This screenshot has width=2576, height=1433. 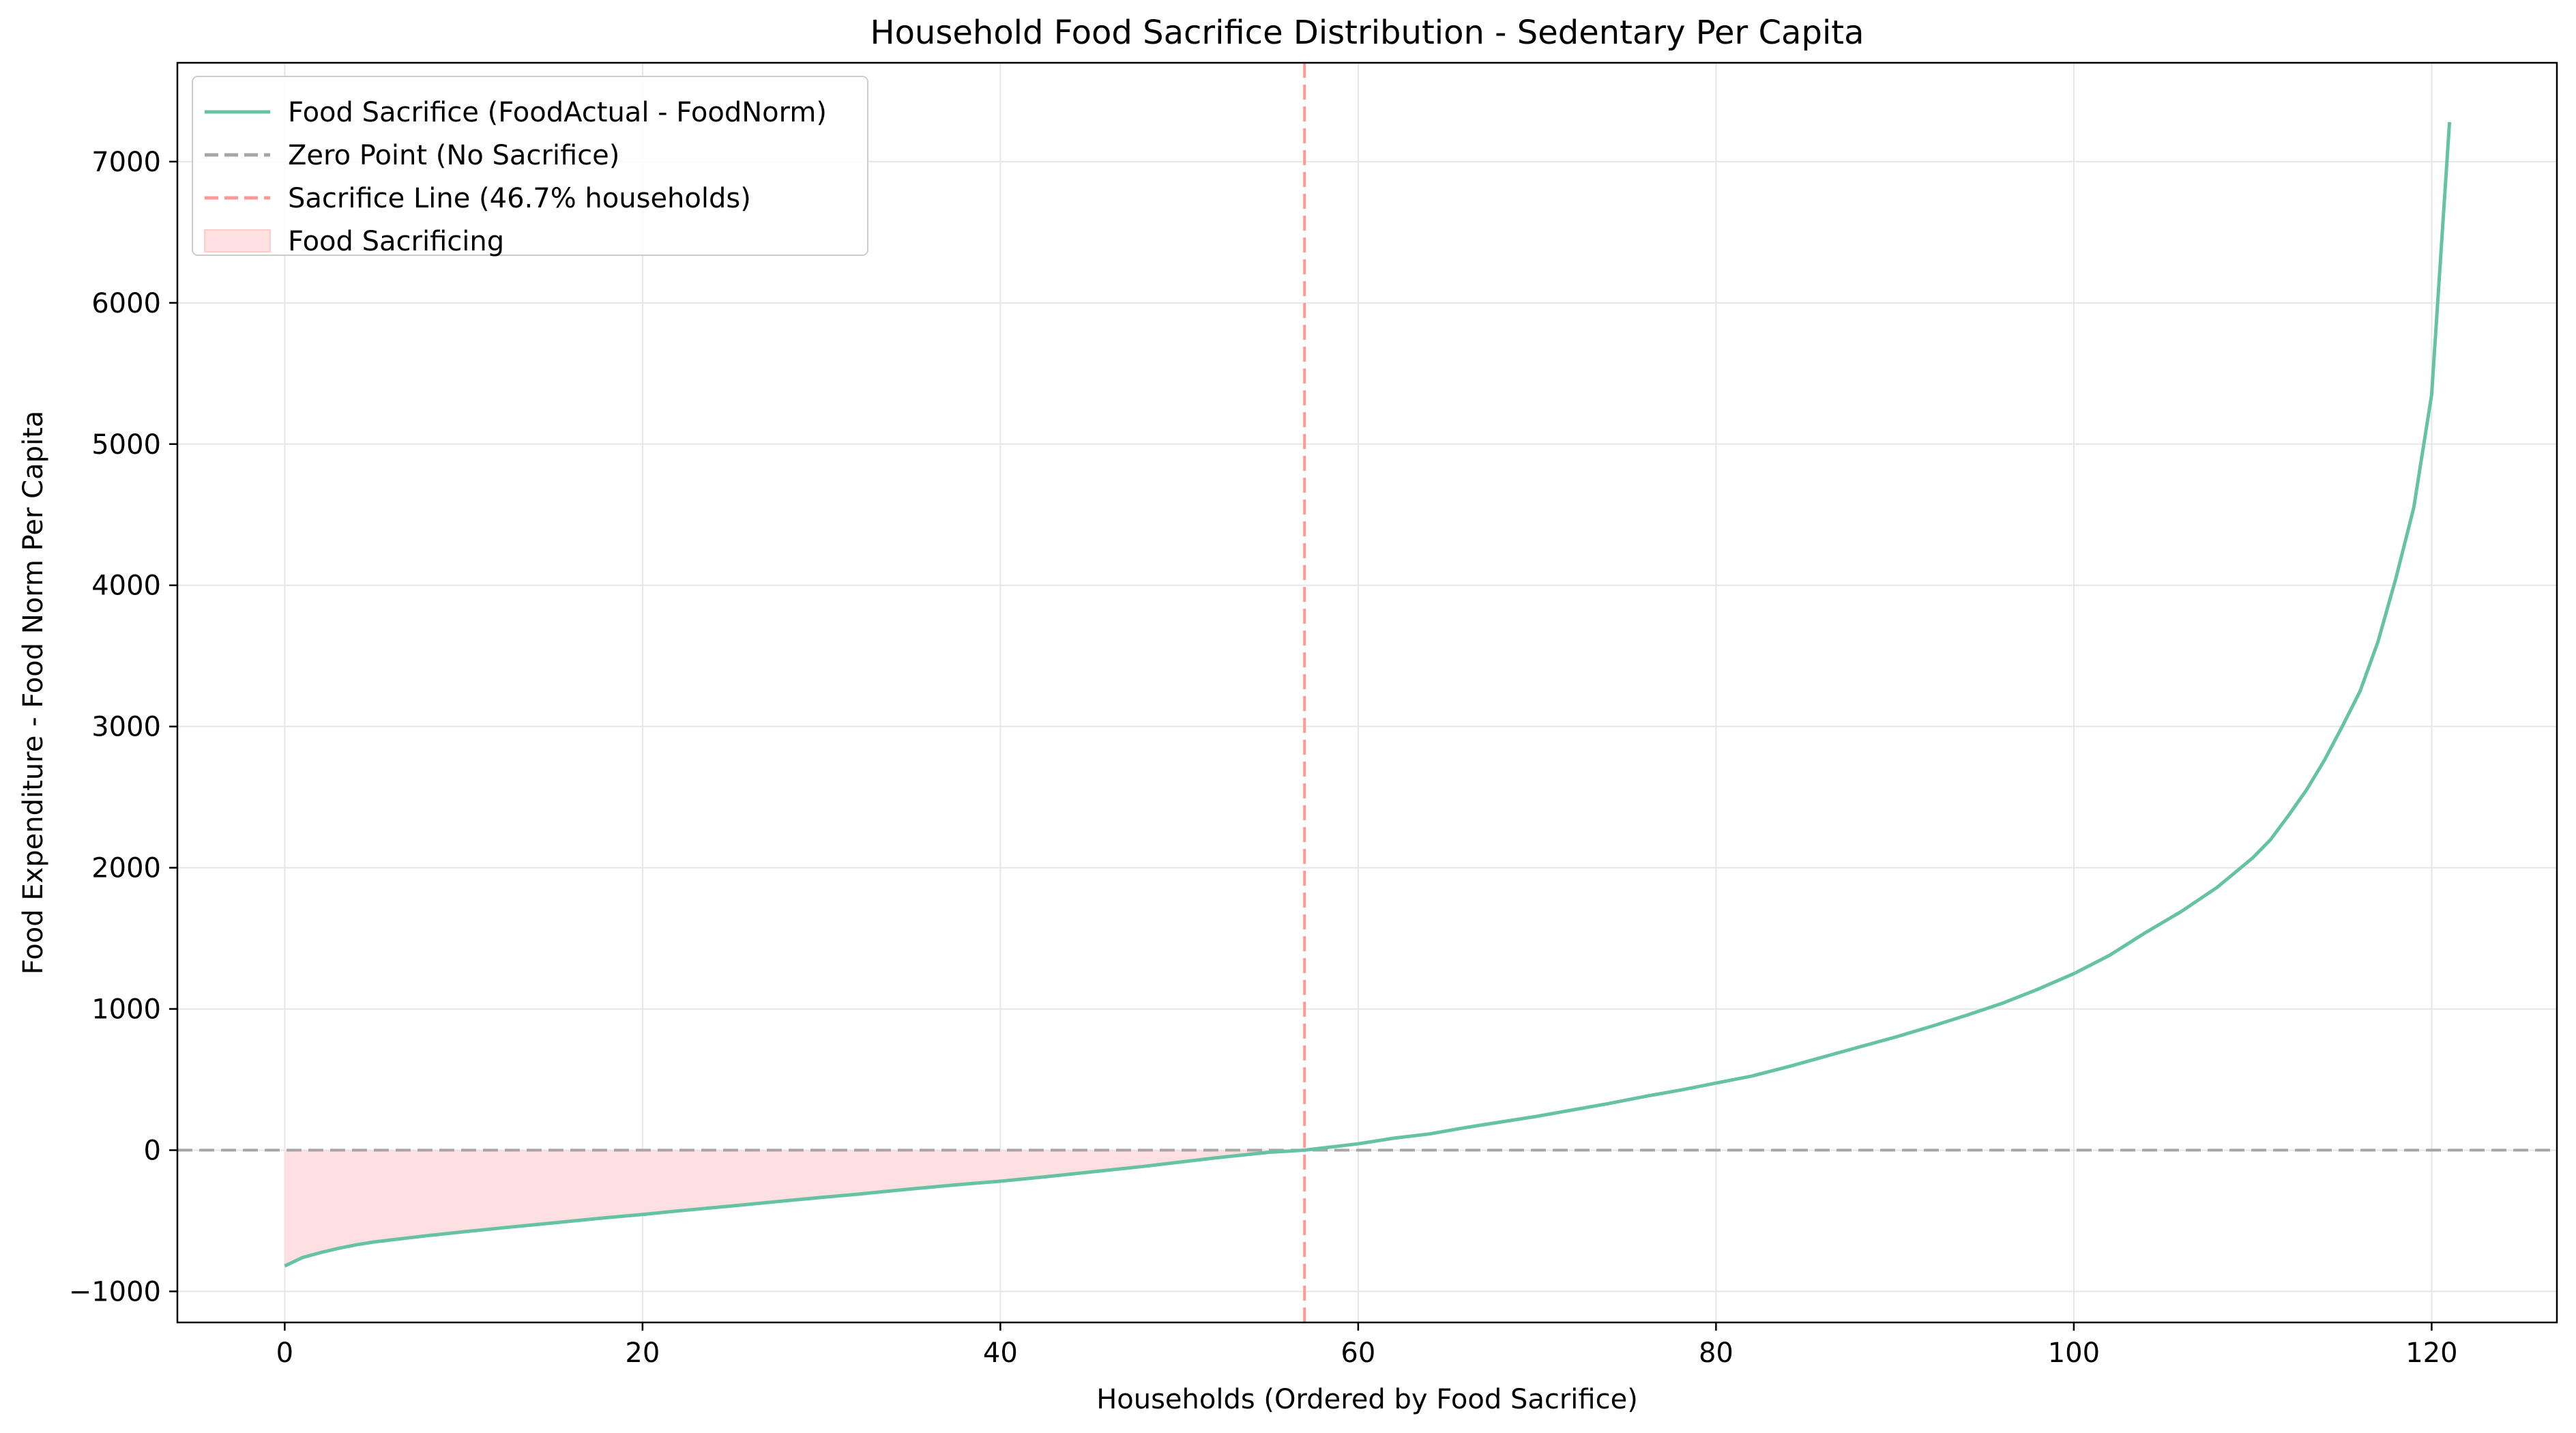 What do you see at coordinates (1716, 1353) in the screenshot?
I see `x-tick-label: 80` at bounding box center [1716, 1353].